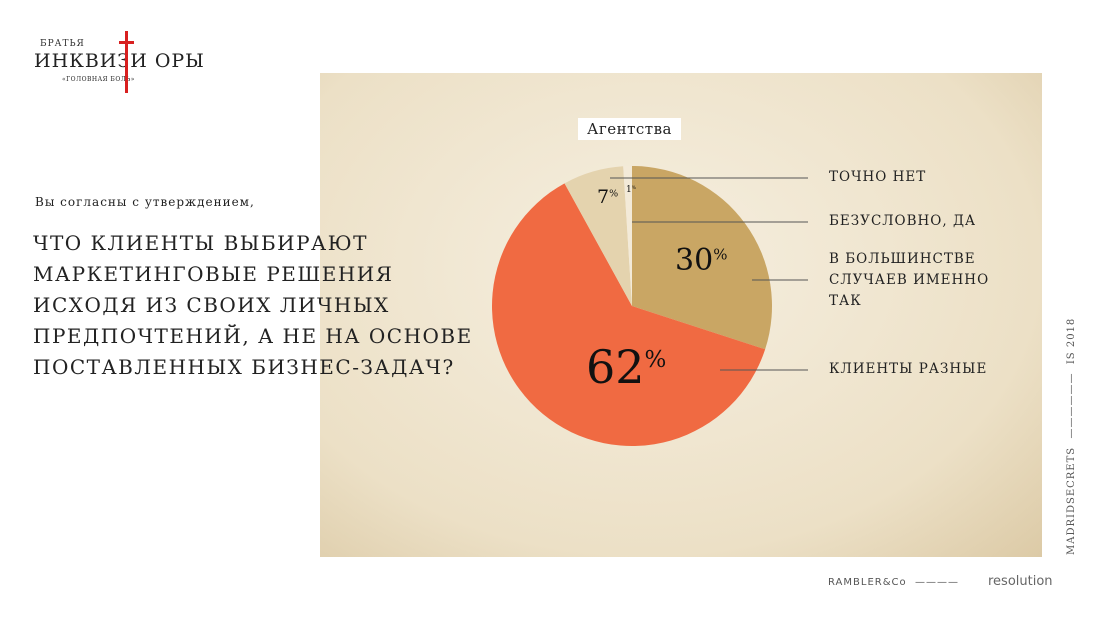 This screenshot has height=630, width=1120. What do you see at coordinates (1071, 436) in the screenshot?
I see `side-caption: MADRIDSECRETS —————— IS 2018` at bounding box center [1071, 436].